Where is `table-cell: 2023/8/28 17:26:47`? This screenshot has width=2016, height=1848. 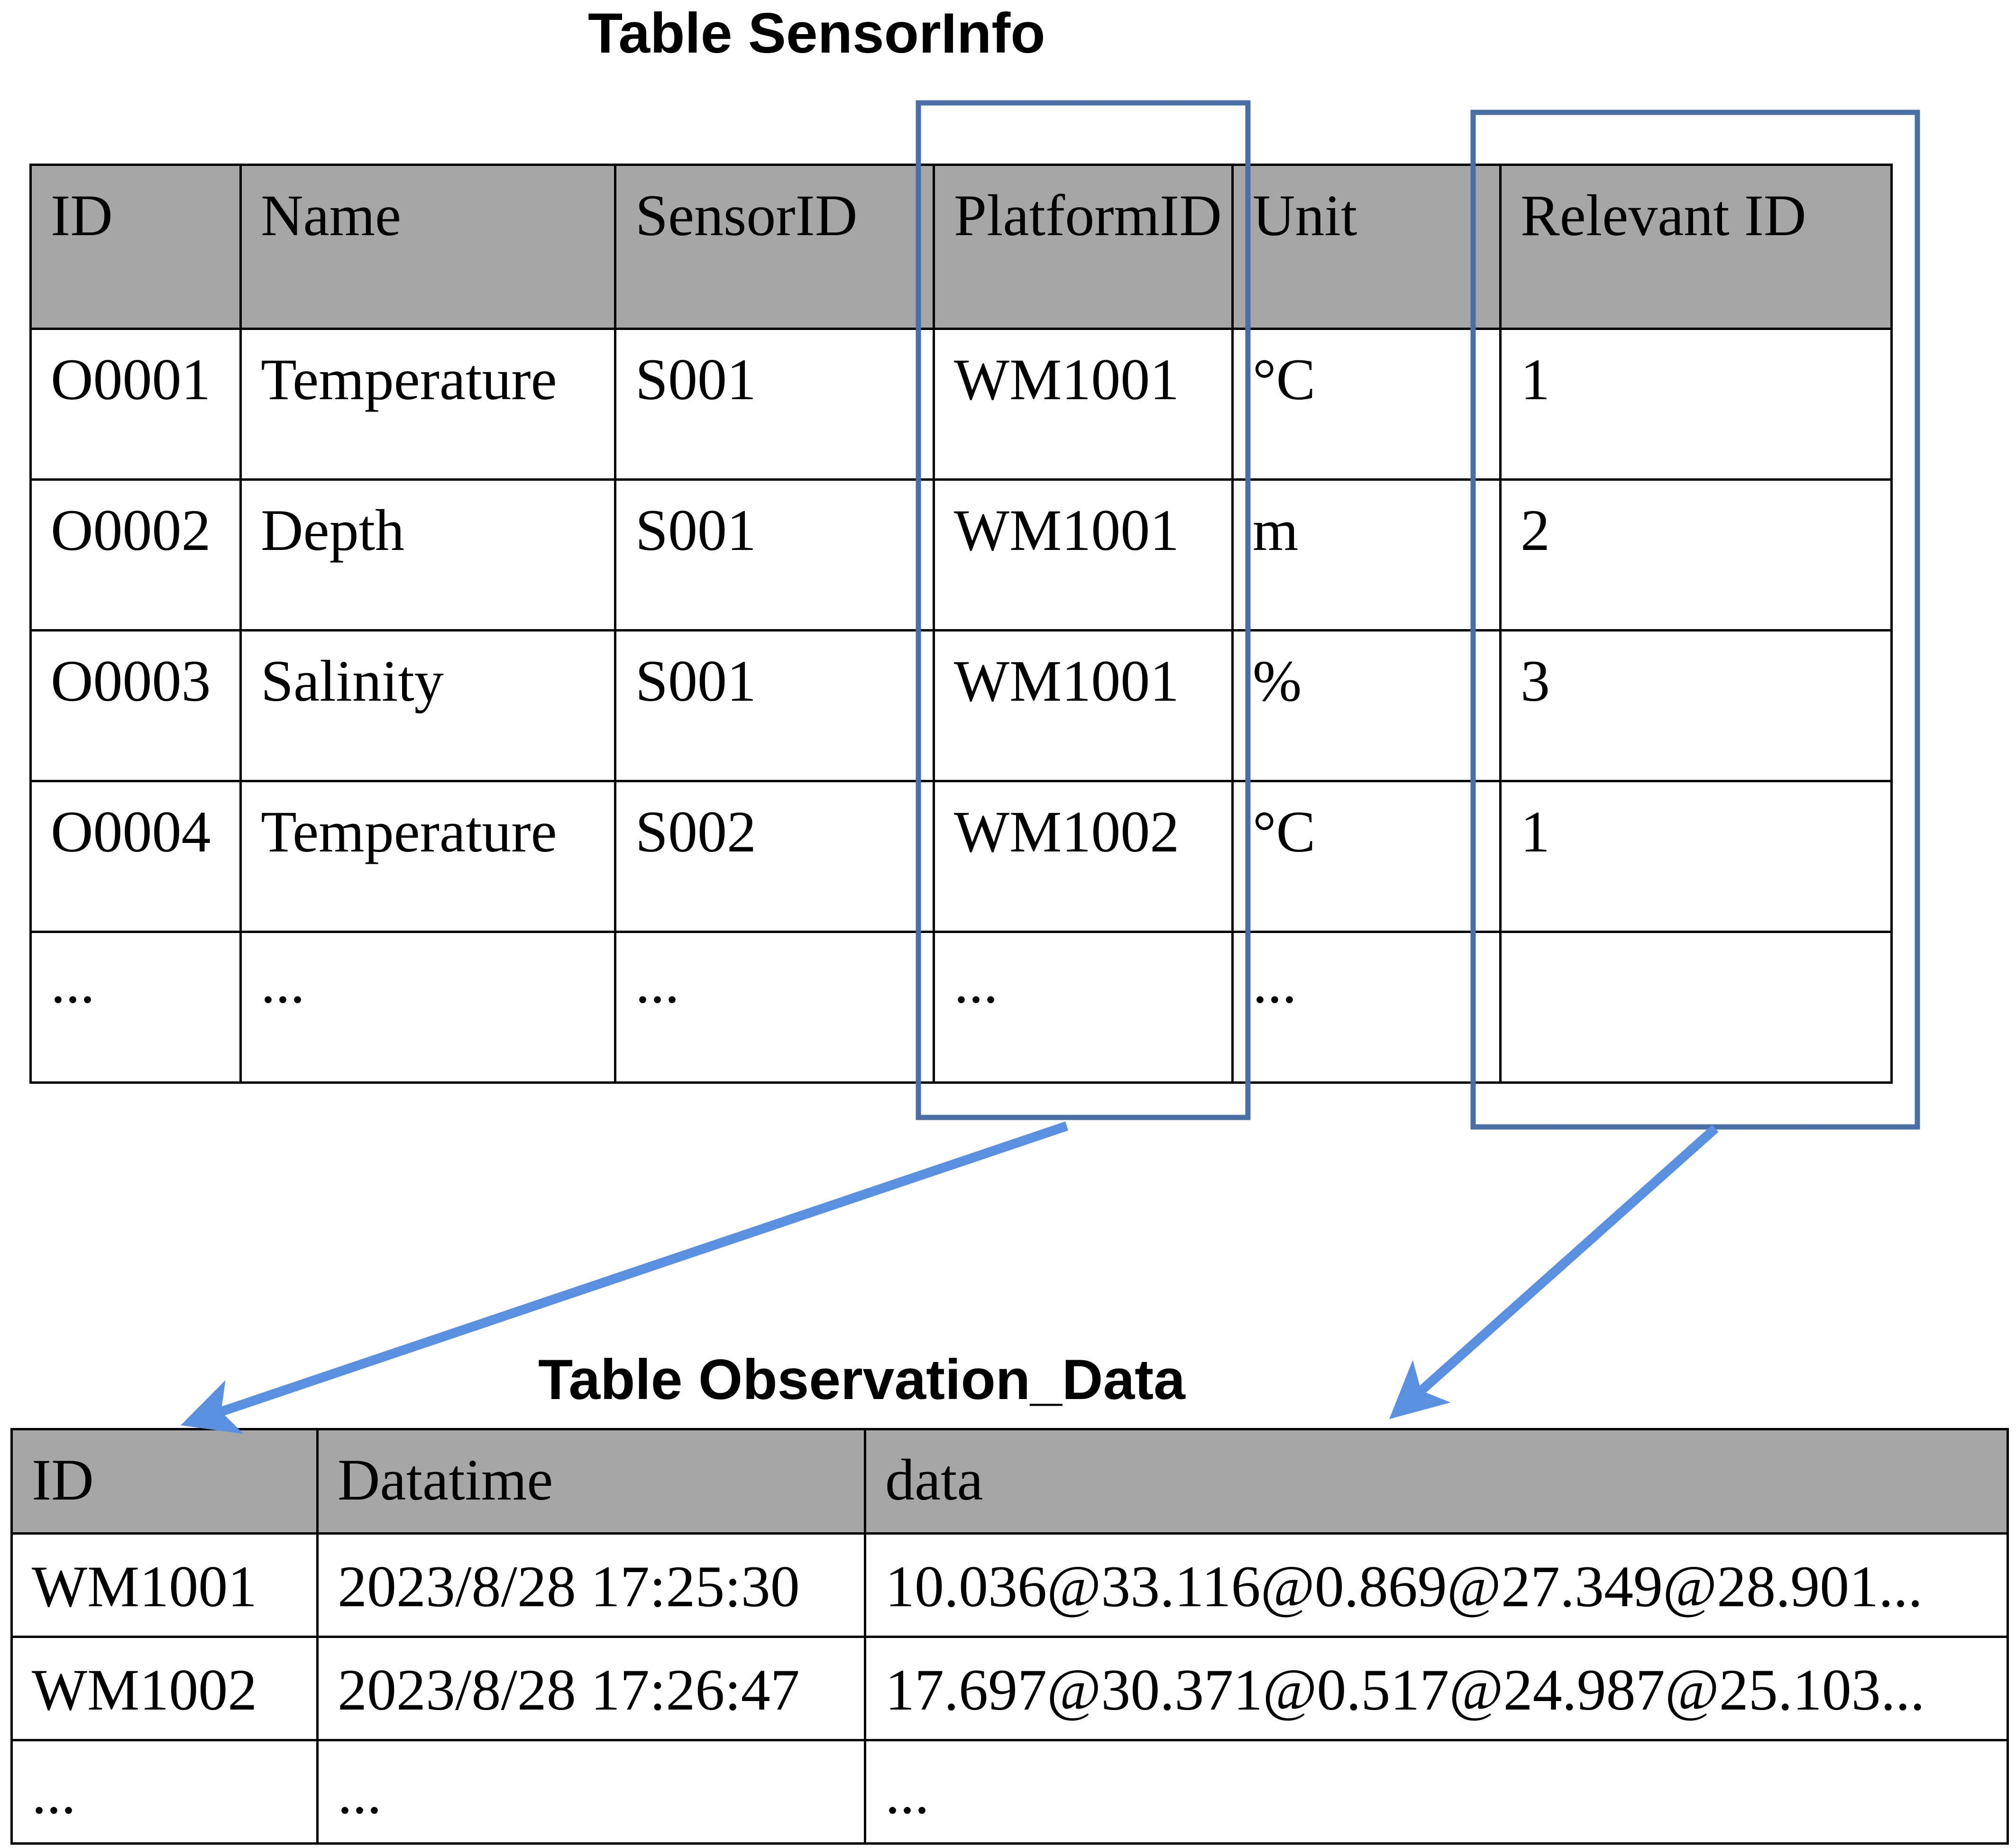 table-cell: 2023/8/28 17:26:47 is located at coordinates (591, 1688).